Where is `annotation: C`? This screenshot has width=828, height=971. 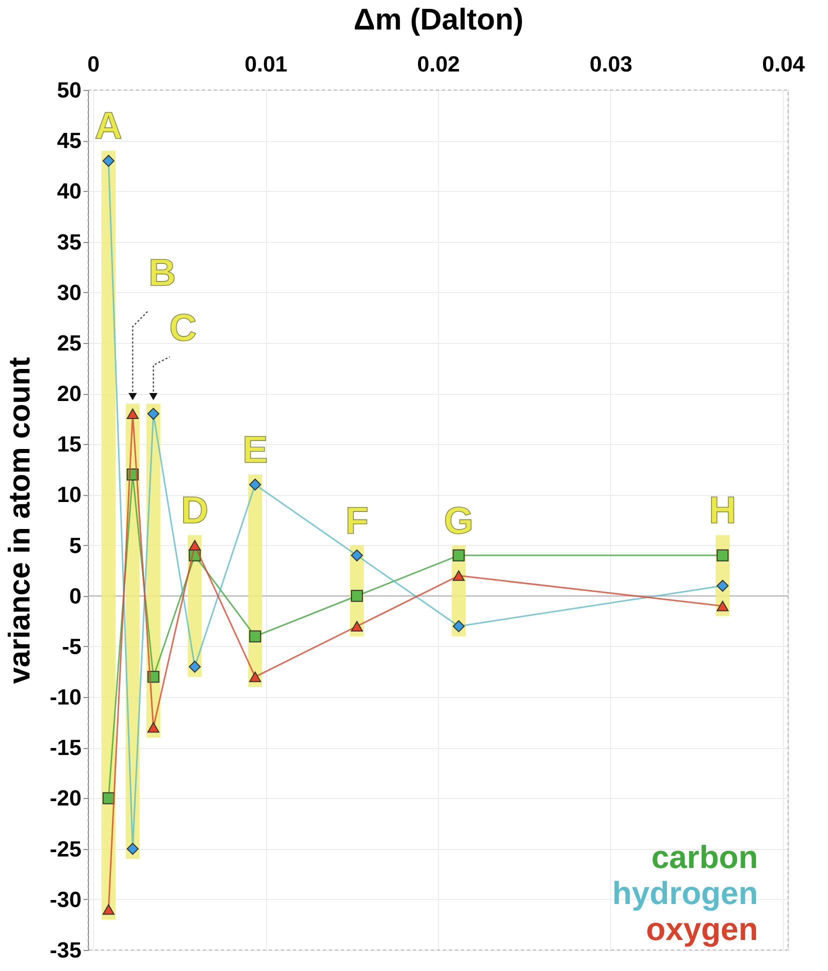 annotation: C is located at coordinates (183, 329).